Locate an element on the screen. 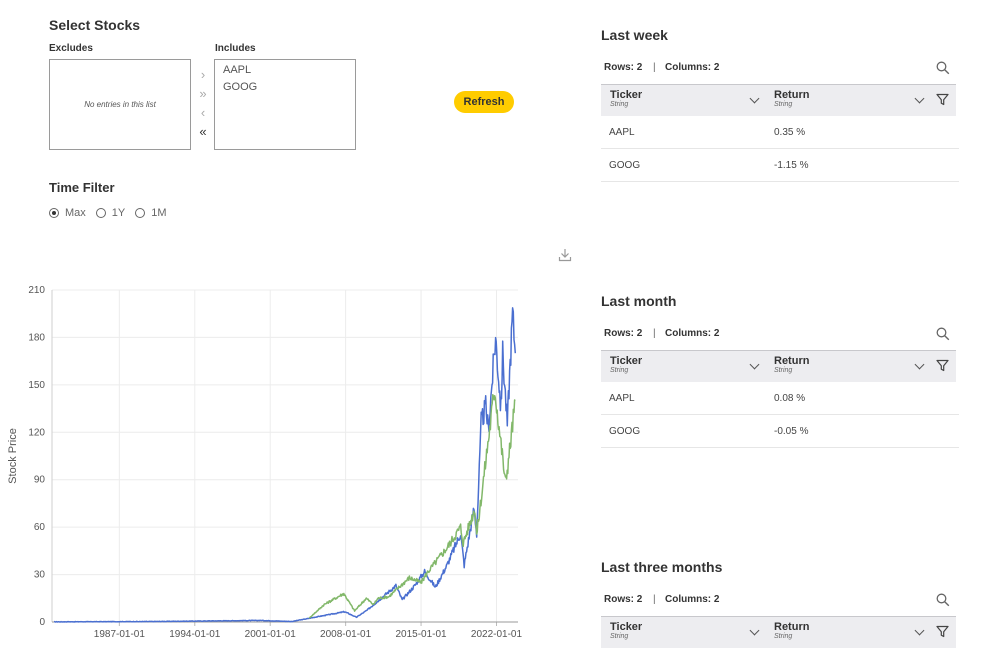  y-tick-label: 30 is located at coordinates (40, 575).